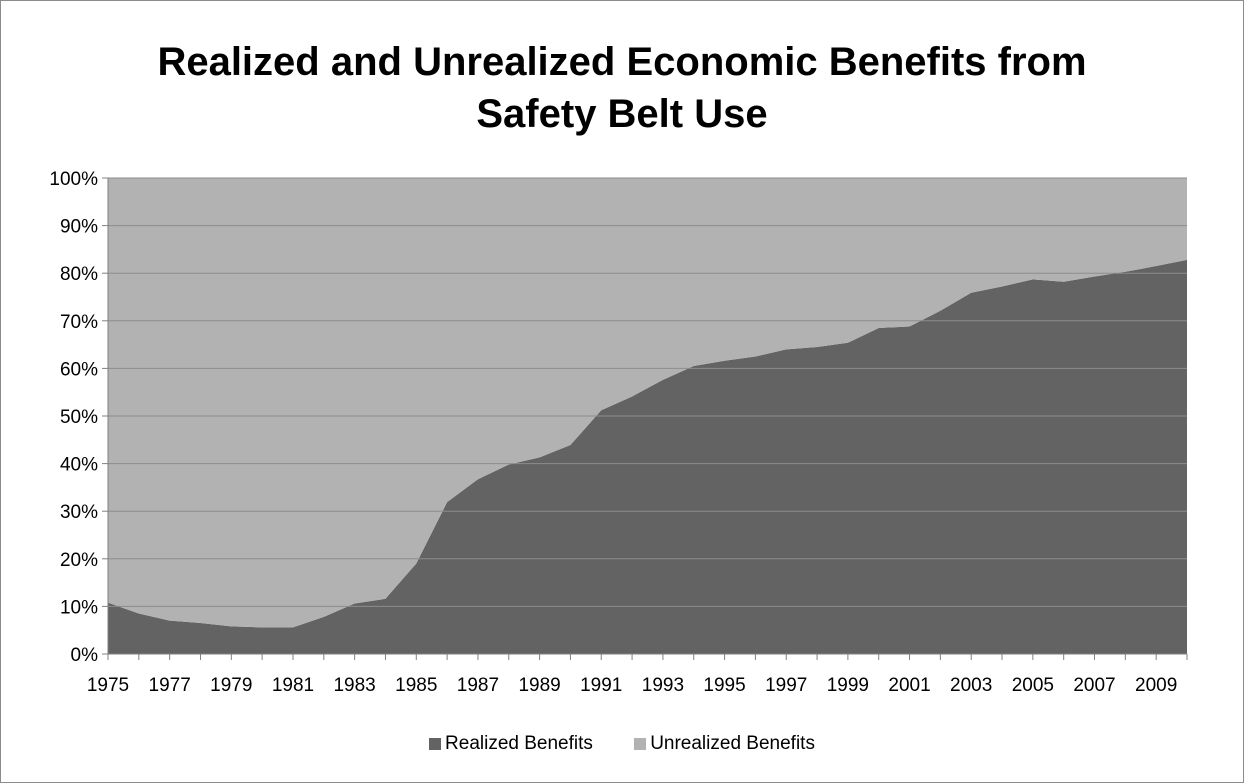  What do you see at coordinates (79, 512) in the screenshot?
I see `y-tick-label: 30%` at bounding box center [79, 512].